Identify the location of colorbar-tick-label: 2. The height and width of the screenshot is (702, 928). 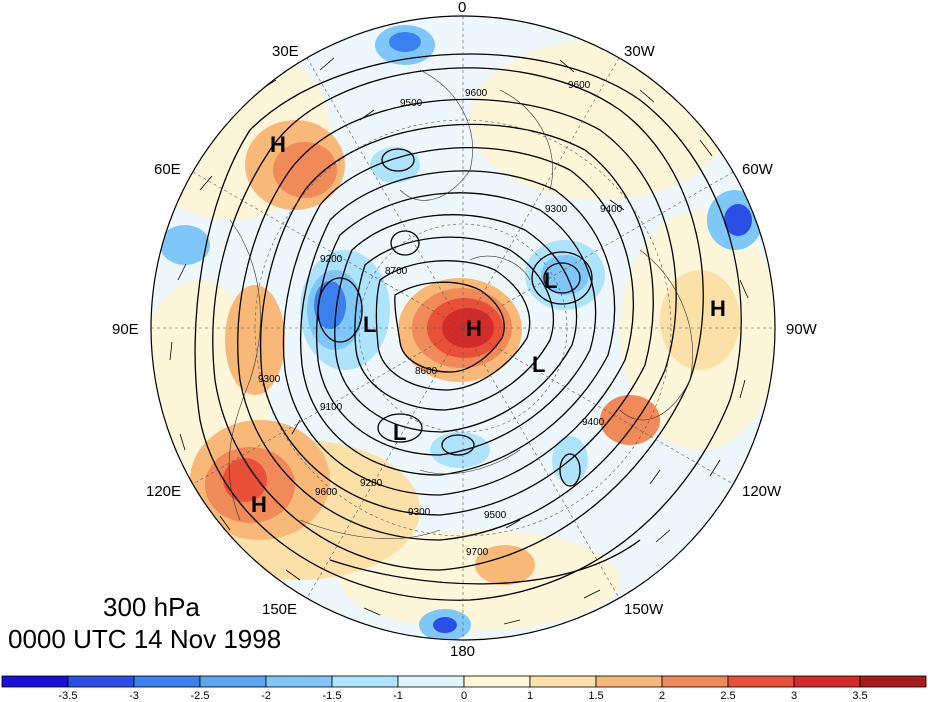
(662, 696).